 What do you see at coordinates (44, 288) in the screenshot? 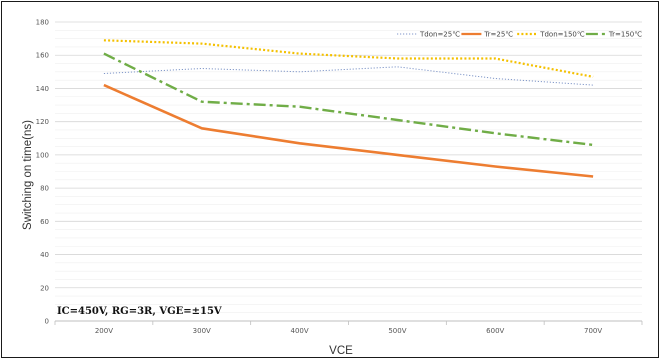
I see `y-tick-label: 20` at bounding box center [44, 288].